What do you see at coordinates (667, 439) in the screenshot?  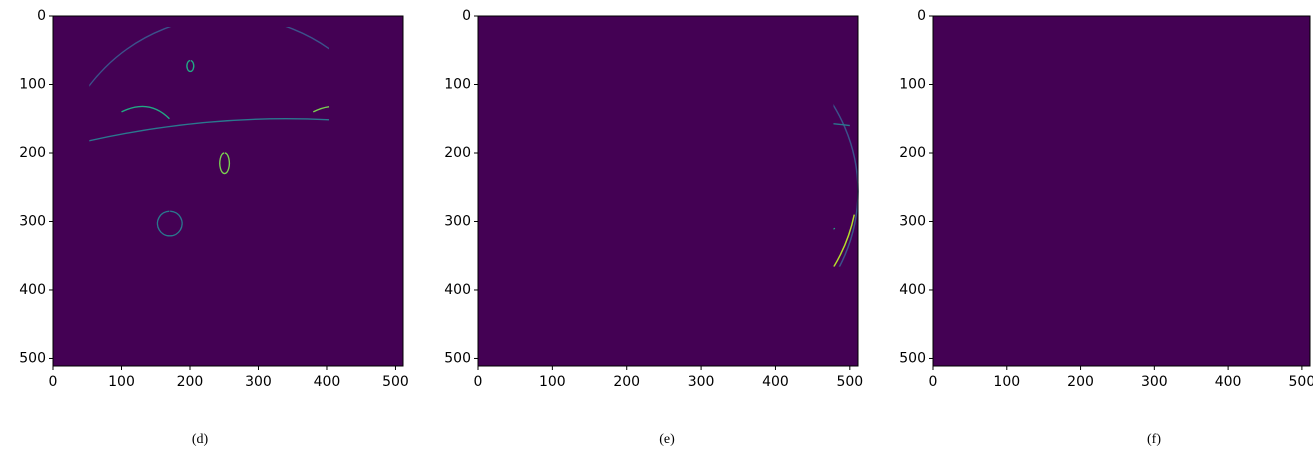 I see `caption: (e)` at bounding box center [667, 439].